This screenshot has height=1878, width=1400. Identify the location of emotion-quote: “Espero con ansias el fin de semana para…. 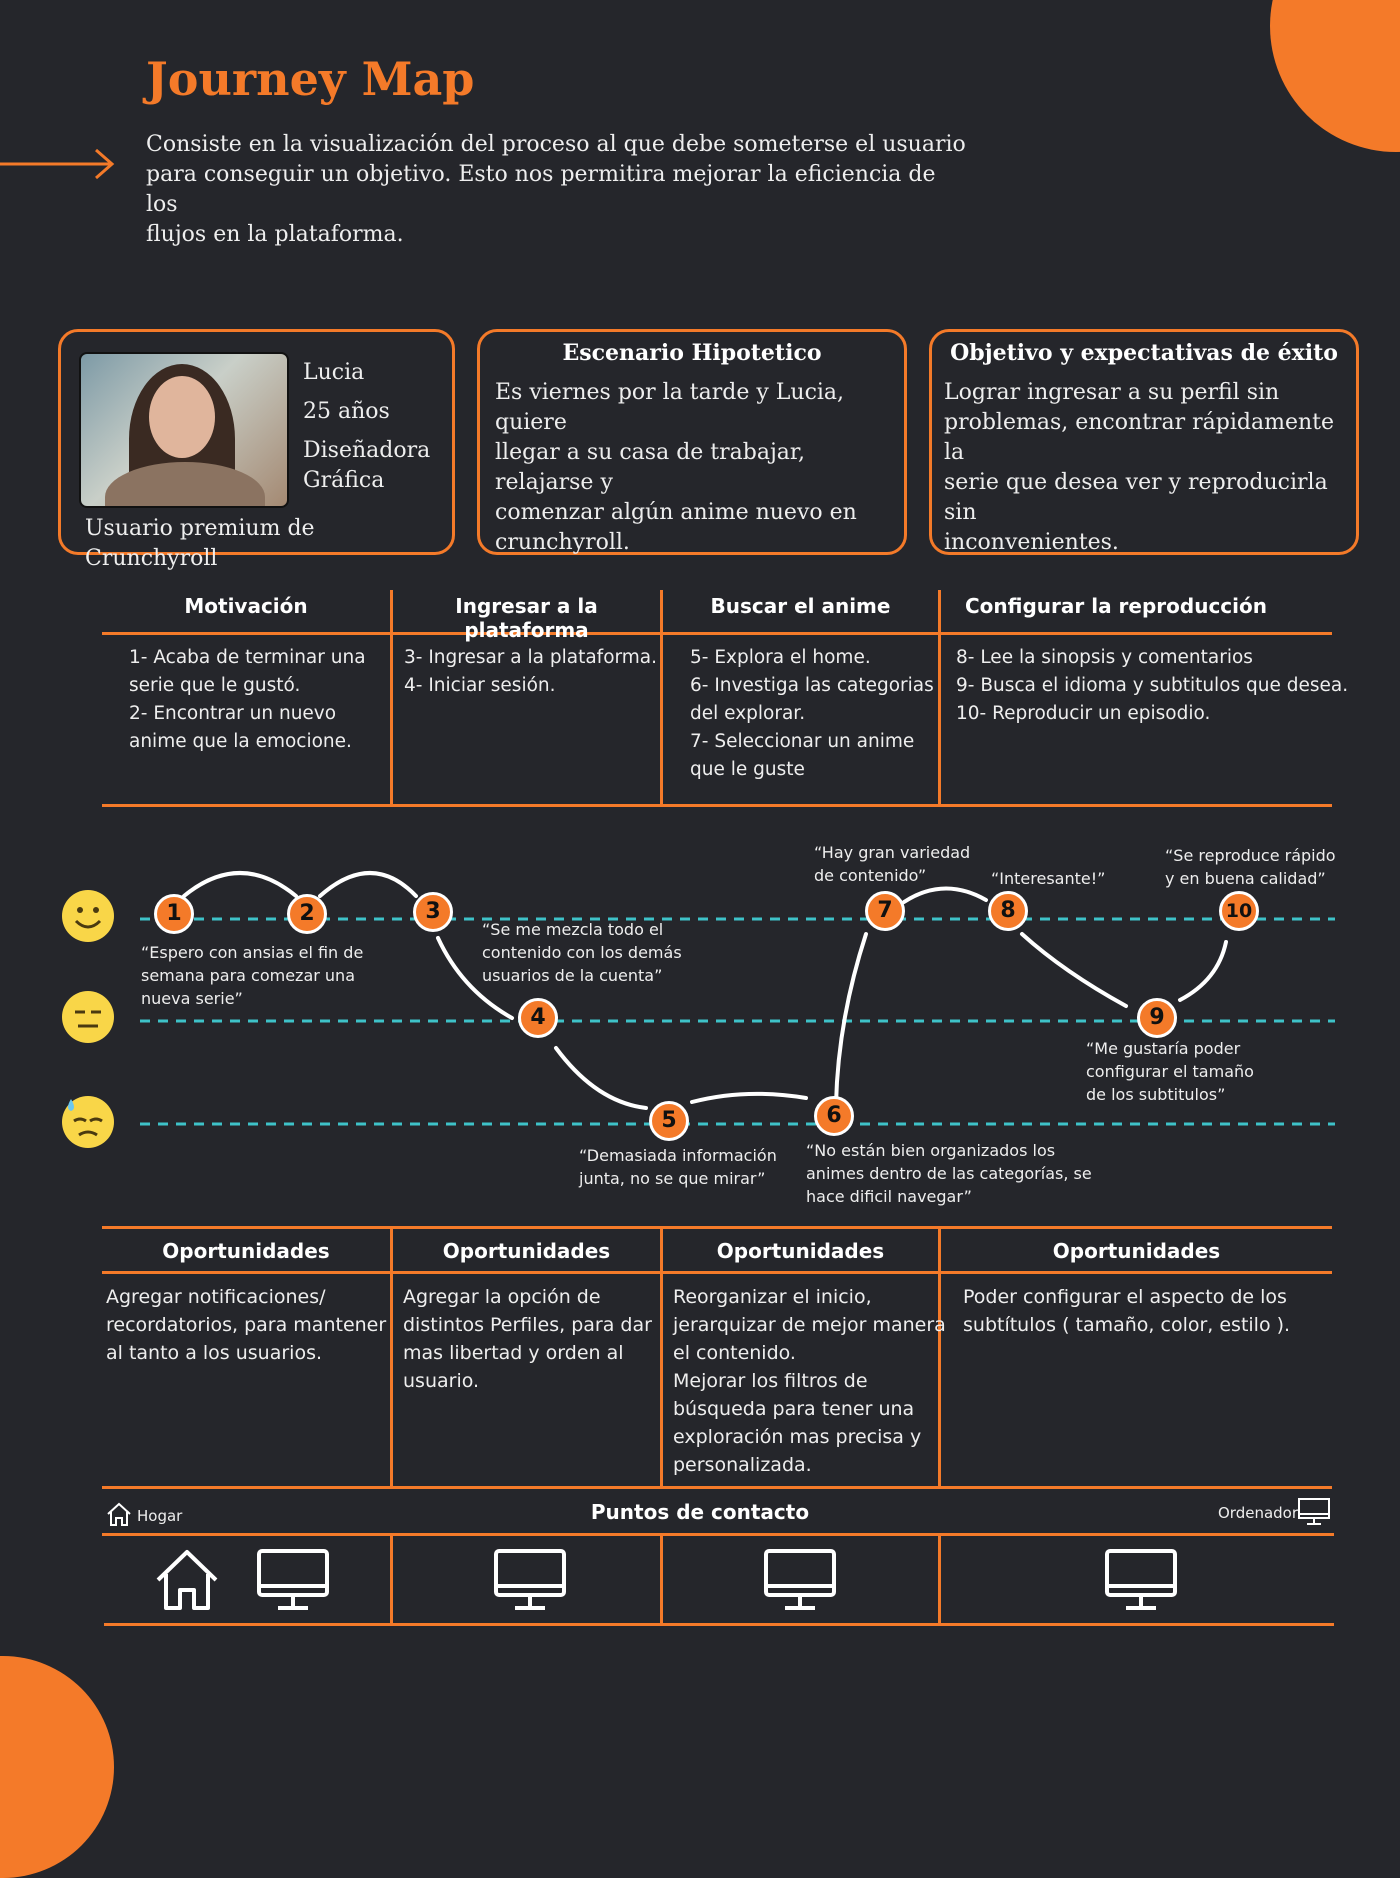
(252, 975).